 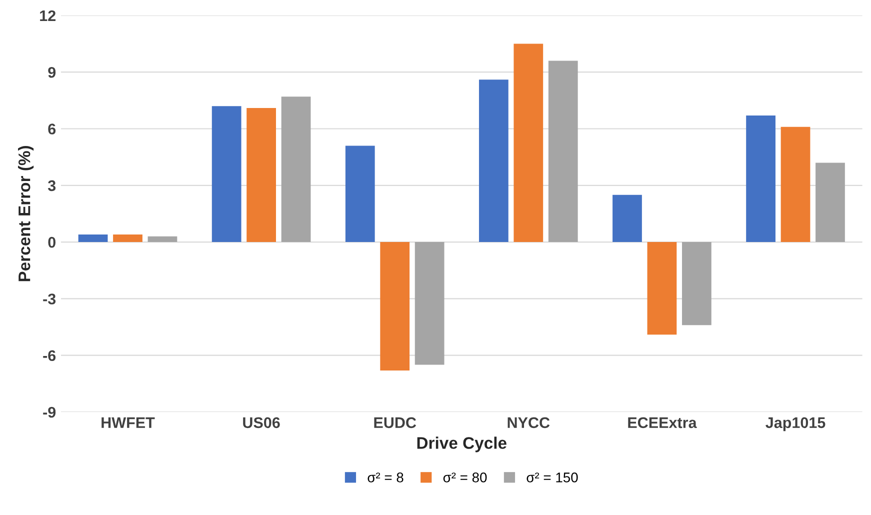 What do you see at coordinates (461, 444) in the screenshot?
I see `x-axis-title: Drive Cycle` at bounding box center [461, 444].